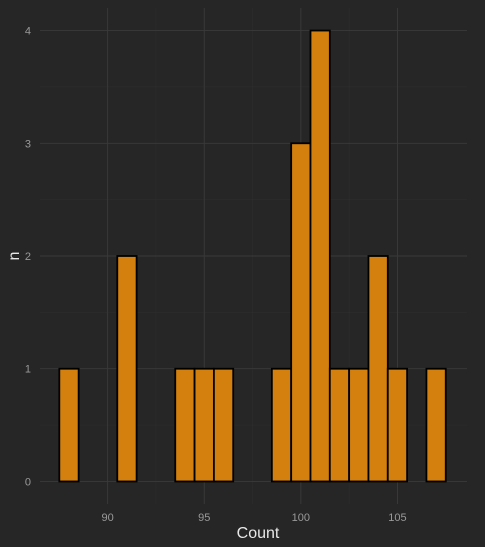  I want to click on x-tick-label: 100, so click(301, 518).